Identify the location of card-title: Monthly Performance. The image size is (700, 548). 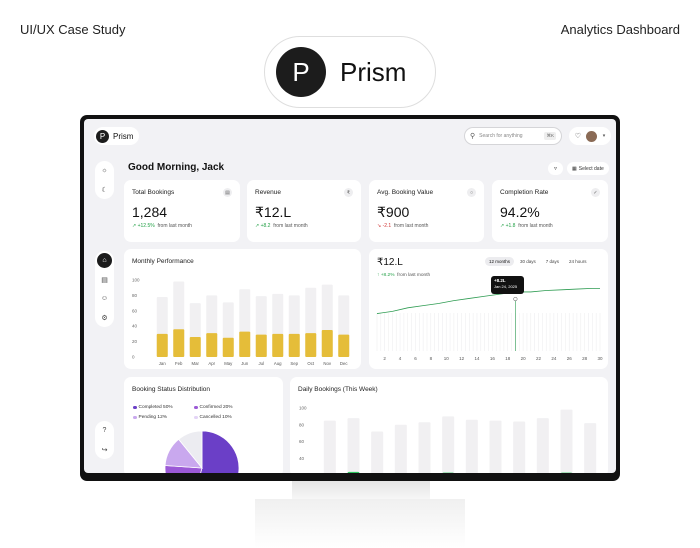
(163, 261).